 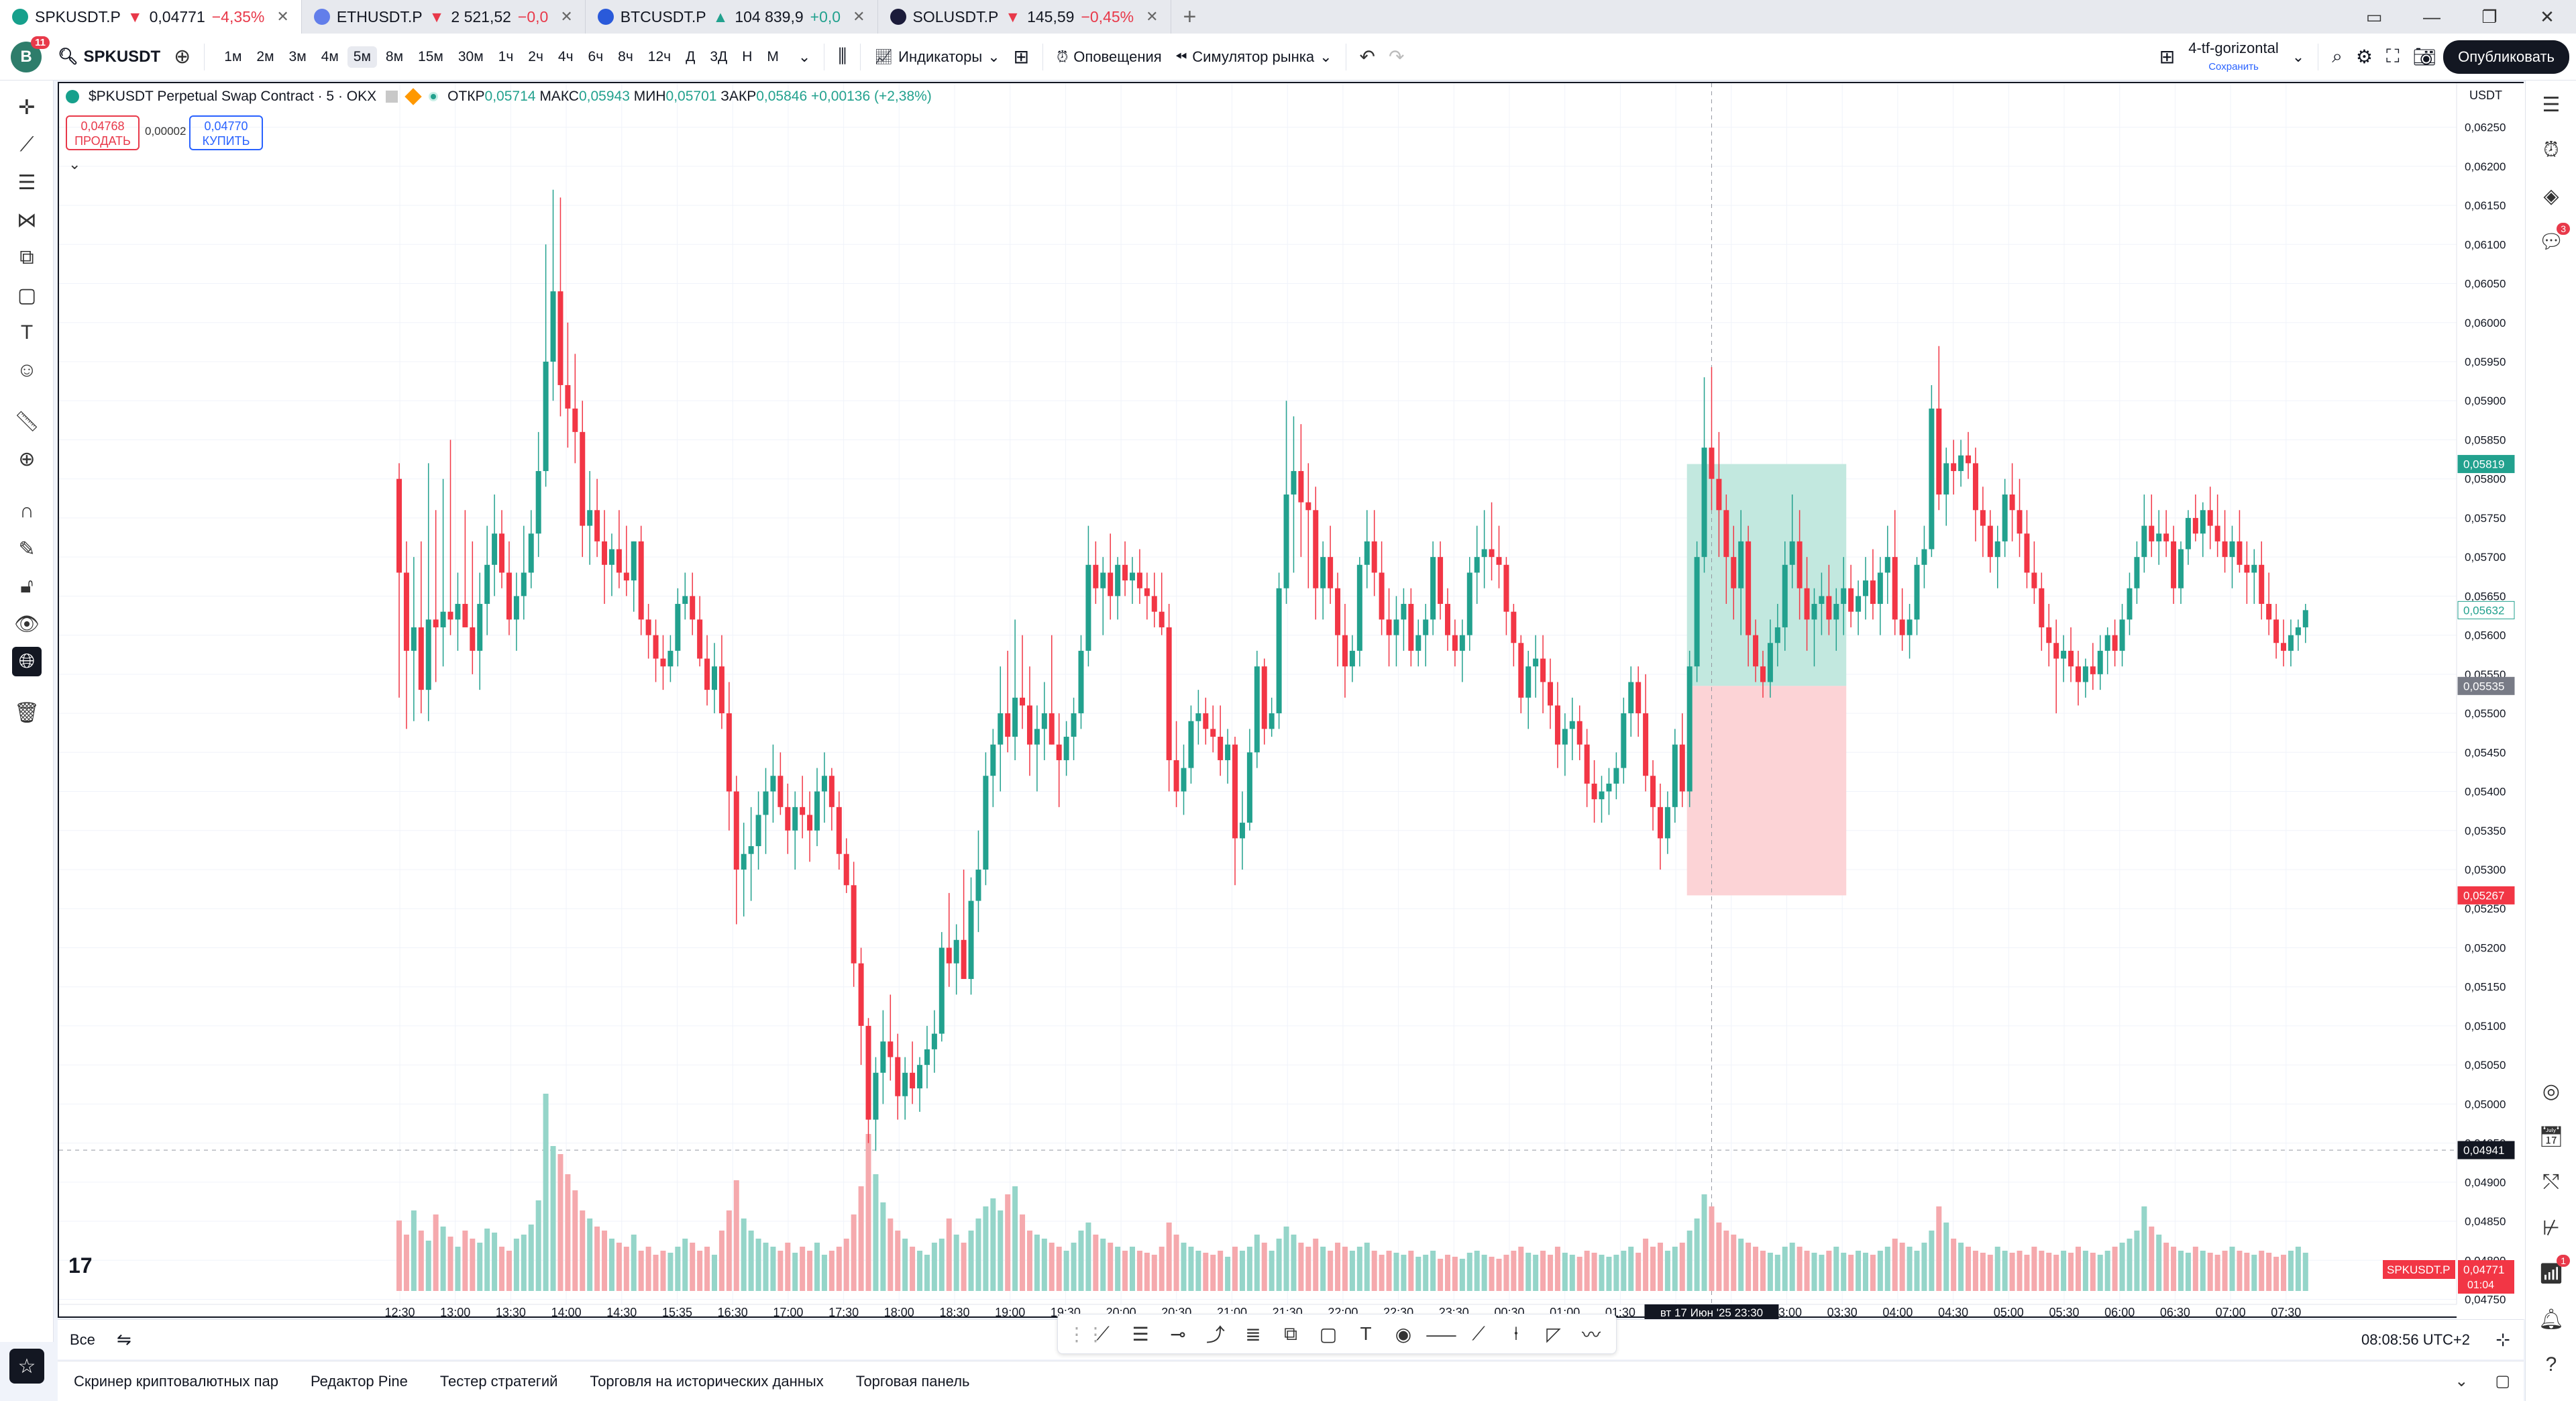 What do you see at coordinates (26, 511) in the screenshot?
I see `magnet-icon: ∩` at bounding box center [26, 511].